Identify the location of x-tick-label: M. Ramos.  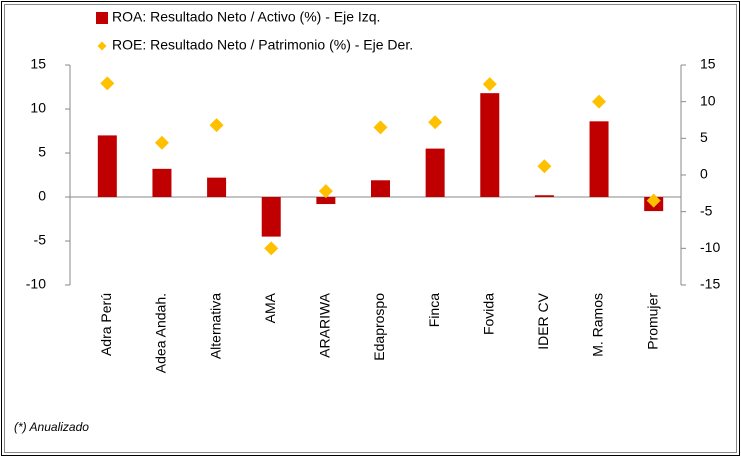
(598, 325).